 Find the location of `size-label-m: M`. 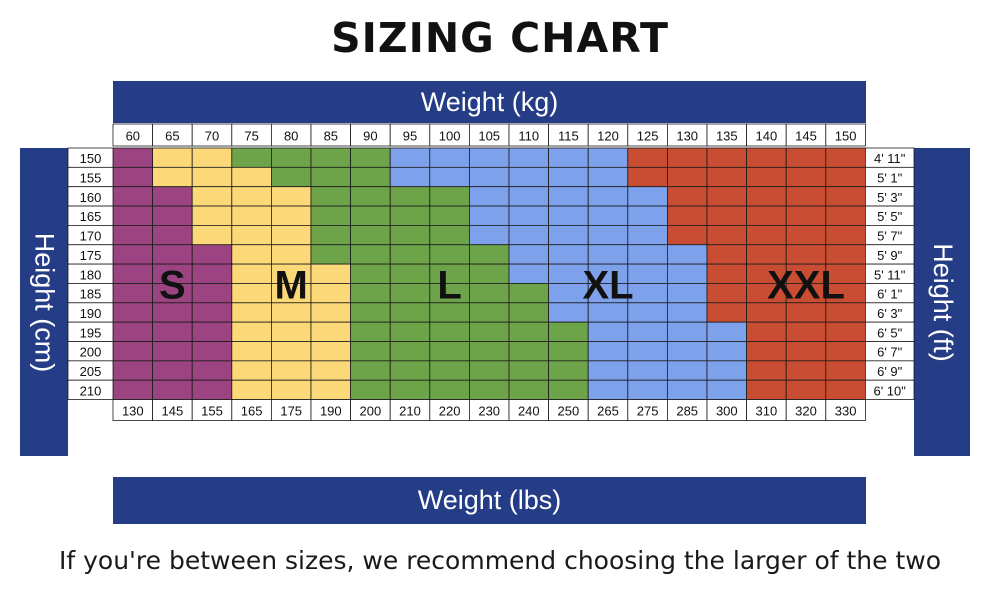

size-label-m: M is located at coordinates (291, 285).